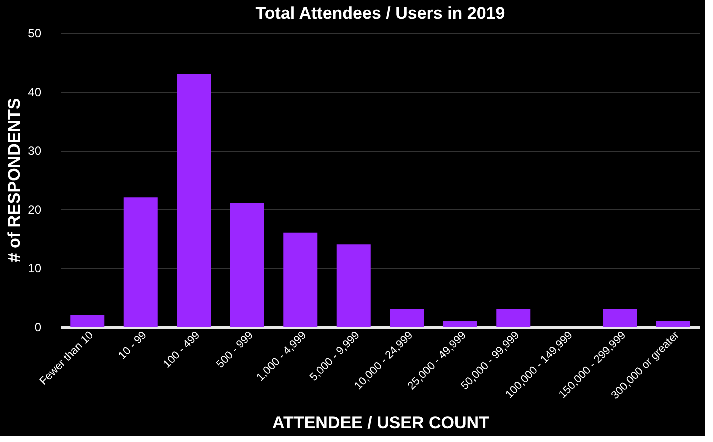 Image resolution: width=713 pixels, height=442 pixels. What do you see at coordinates (35, 92) in the screenshot?
I see `y-tick-label: 40` at bounding box center [35, 92].